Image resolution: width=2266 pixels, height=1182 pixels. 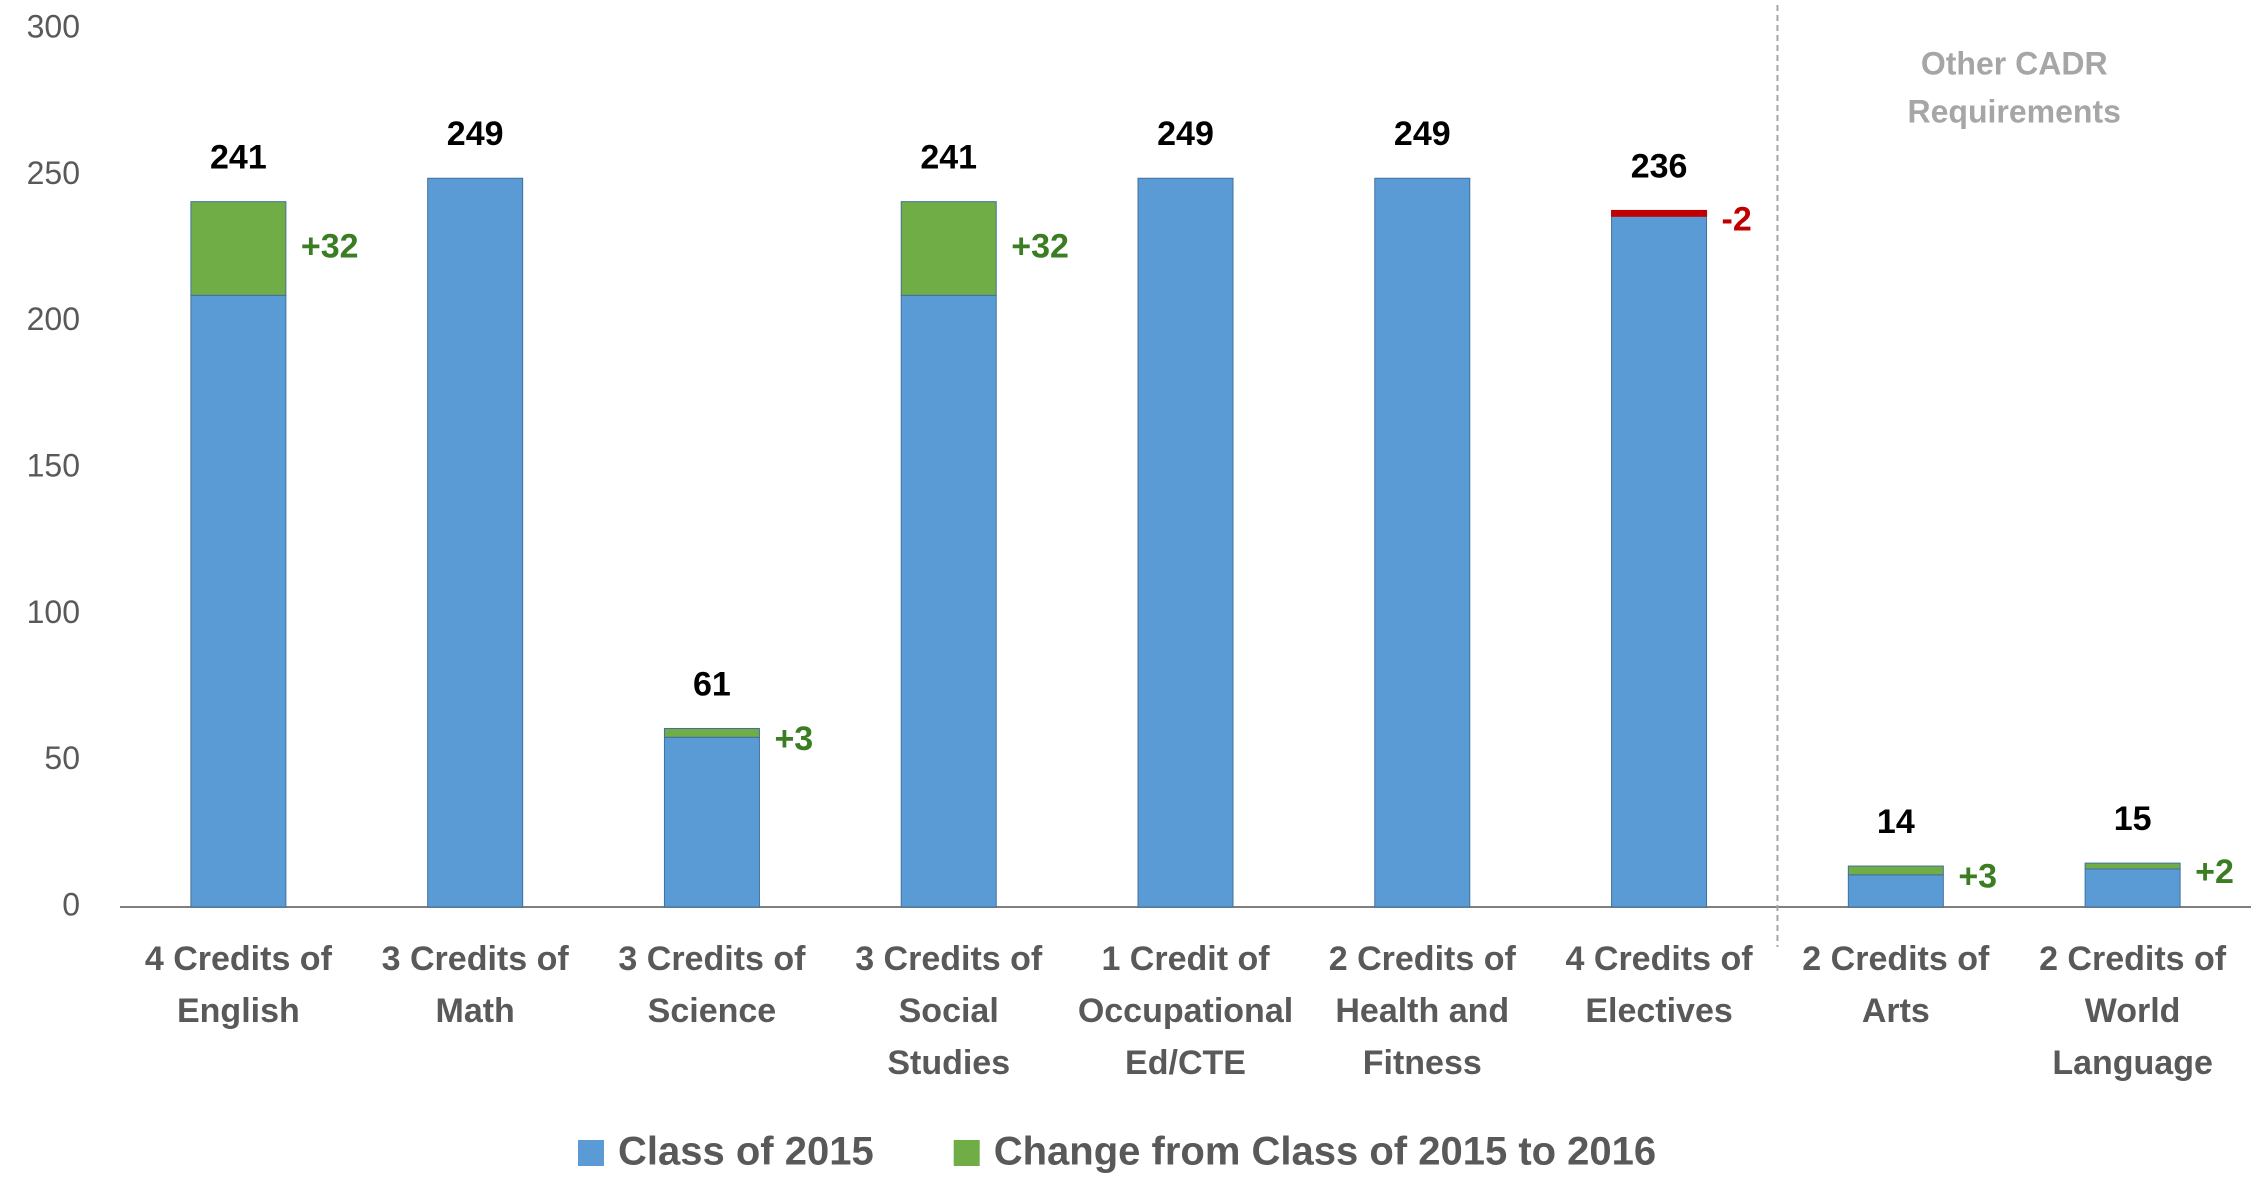 What do you see at coordinates (2214, 872) in the screenshot?
I see `change-label: +2` at bounding box center [2214, 872].